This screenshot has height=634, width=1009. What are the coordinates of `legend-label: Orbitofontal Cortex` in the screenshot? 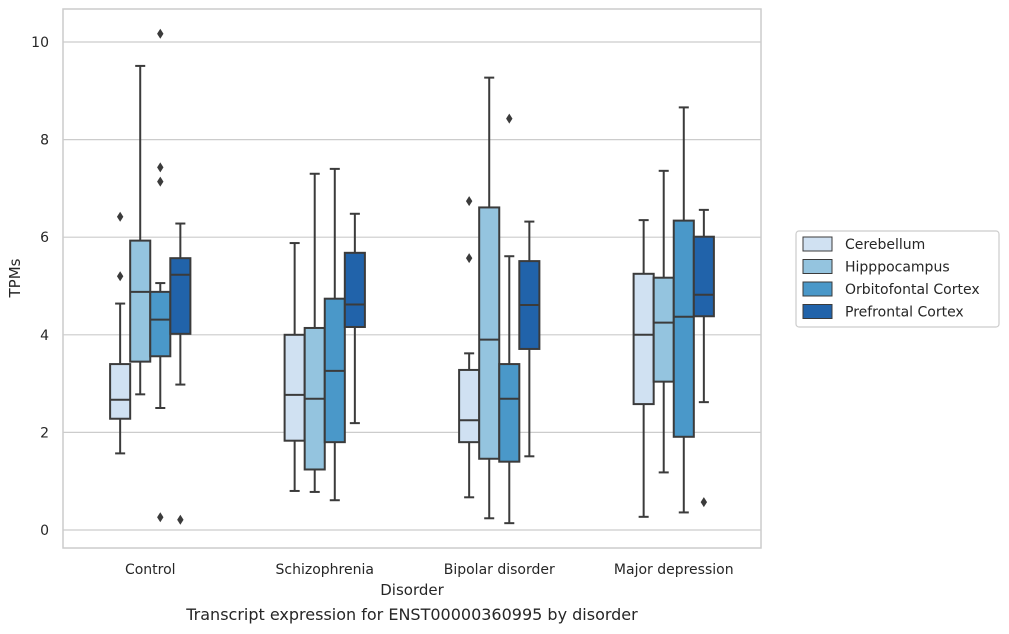 It's located at (912, 290).